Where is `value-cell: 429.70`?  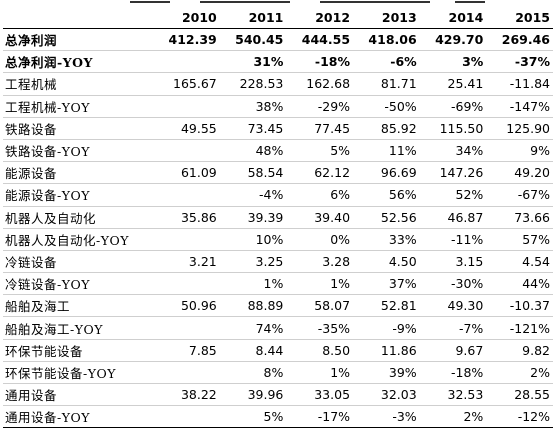 value-cell: 429.70 is located at coordinates (453, 40).